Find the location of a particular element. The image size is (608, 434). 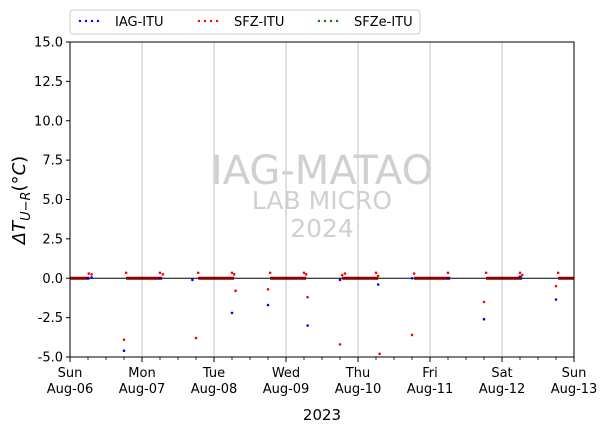

legend-item-sfz-itu: SFZ-ITU is located at coordinates (240, 22).